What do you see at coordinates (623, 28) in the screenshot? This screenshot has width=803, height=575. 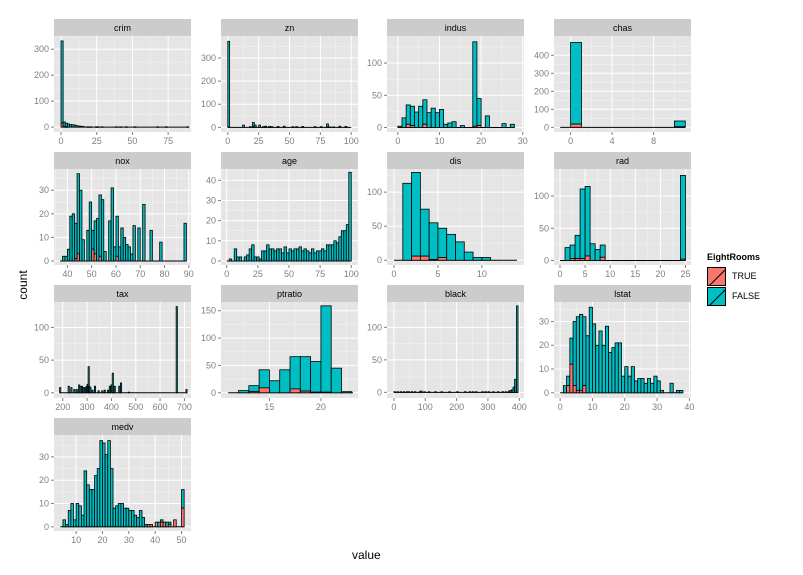 I see `facet-strip-label: chas` at bounding box center [623, 28].